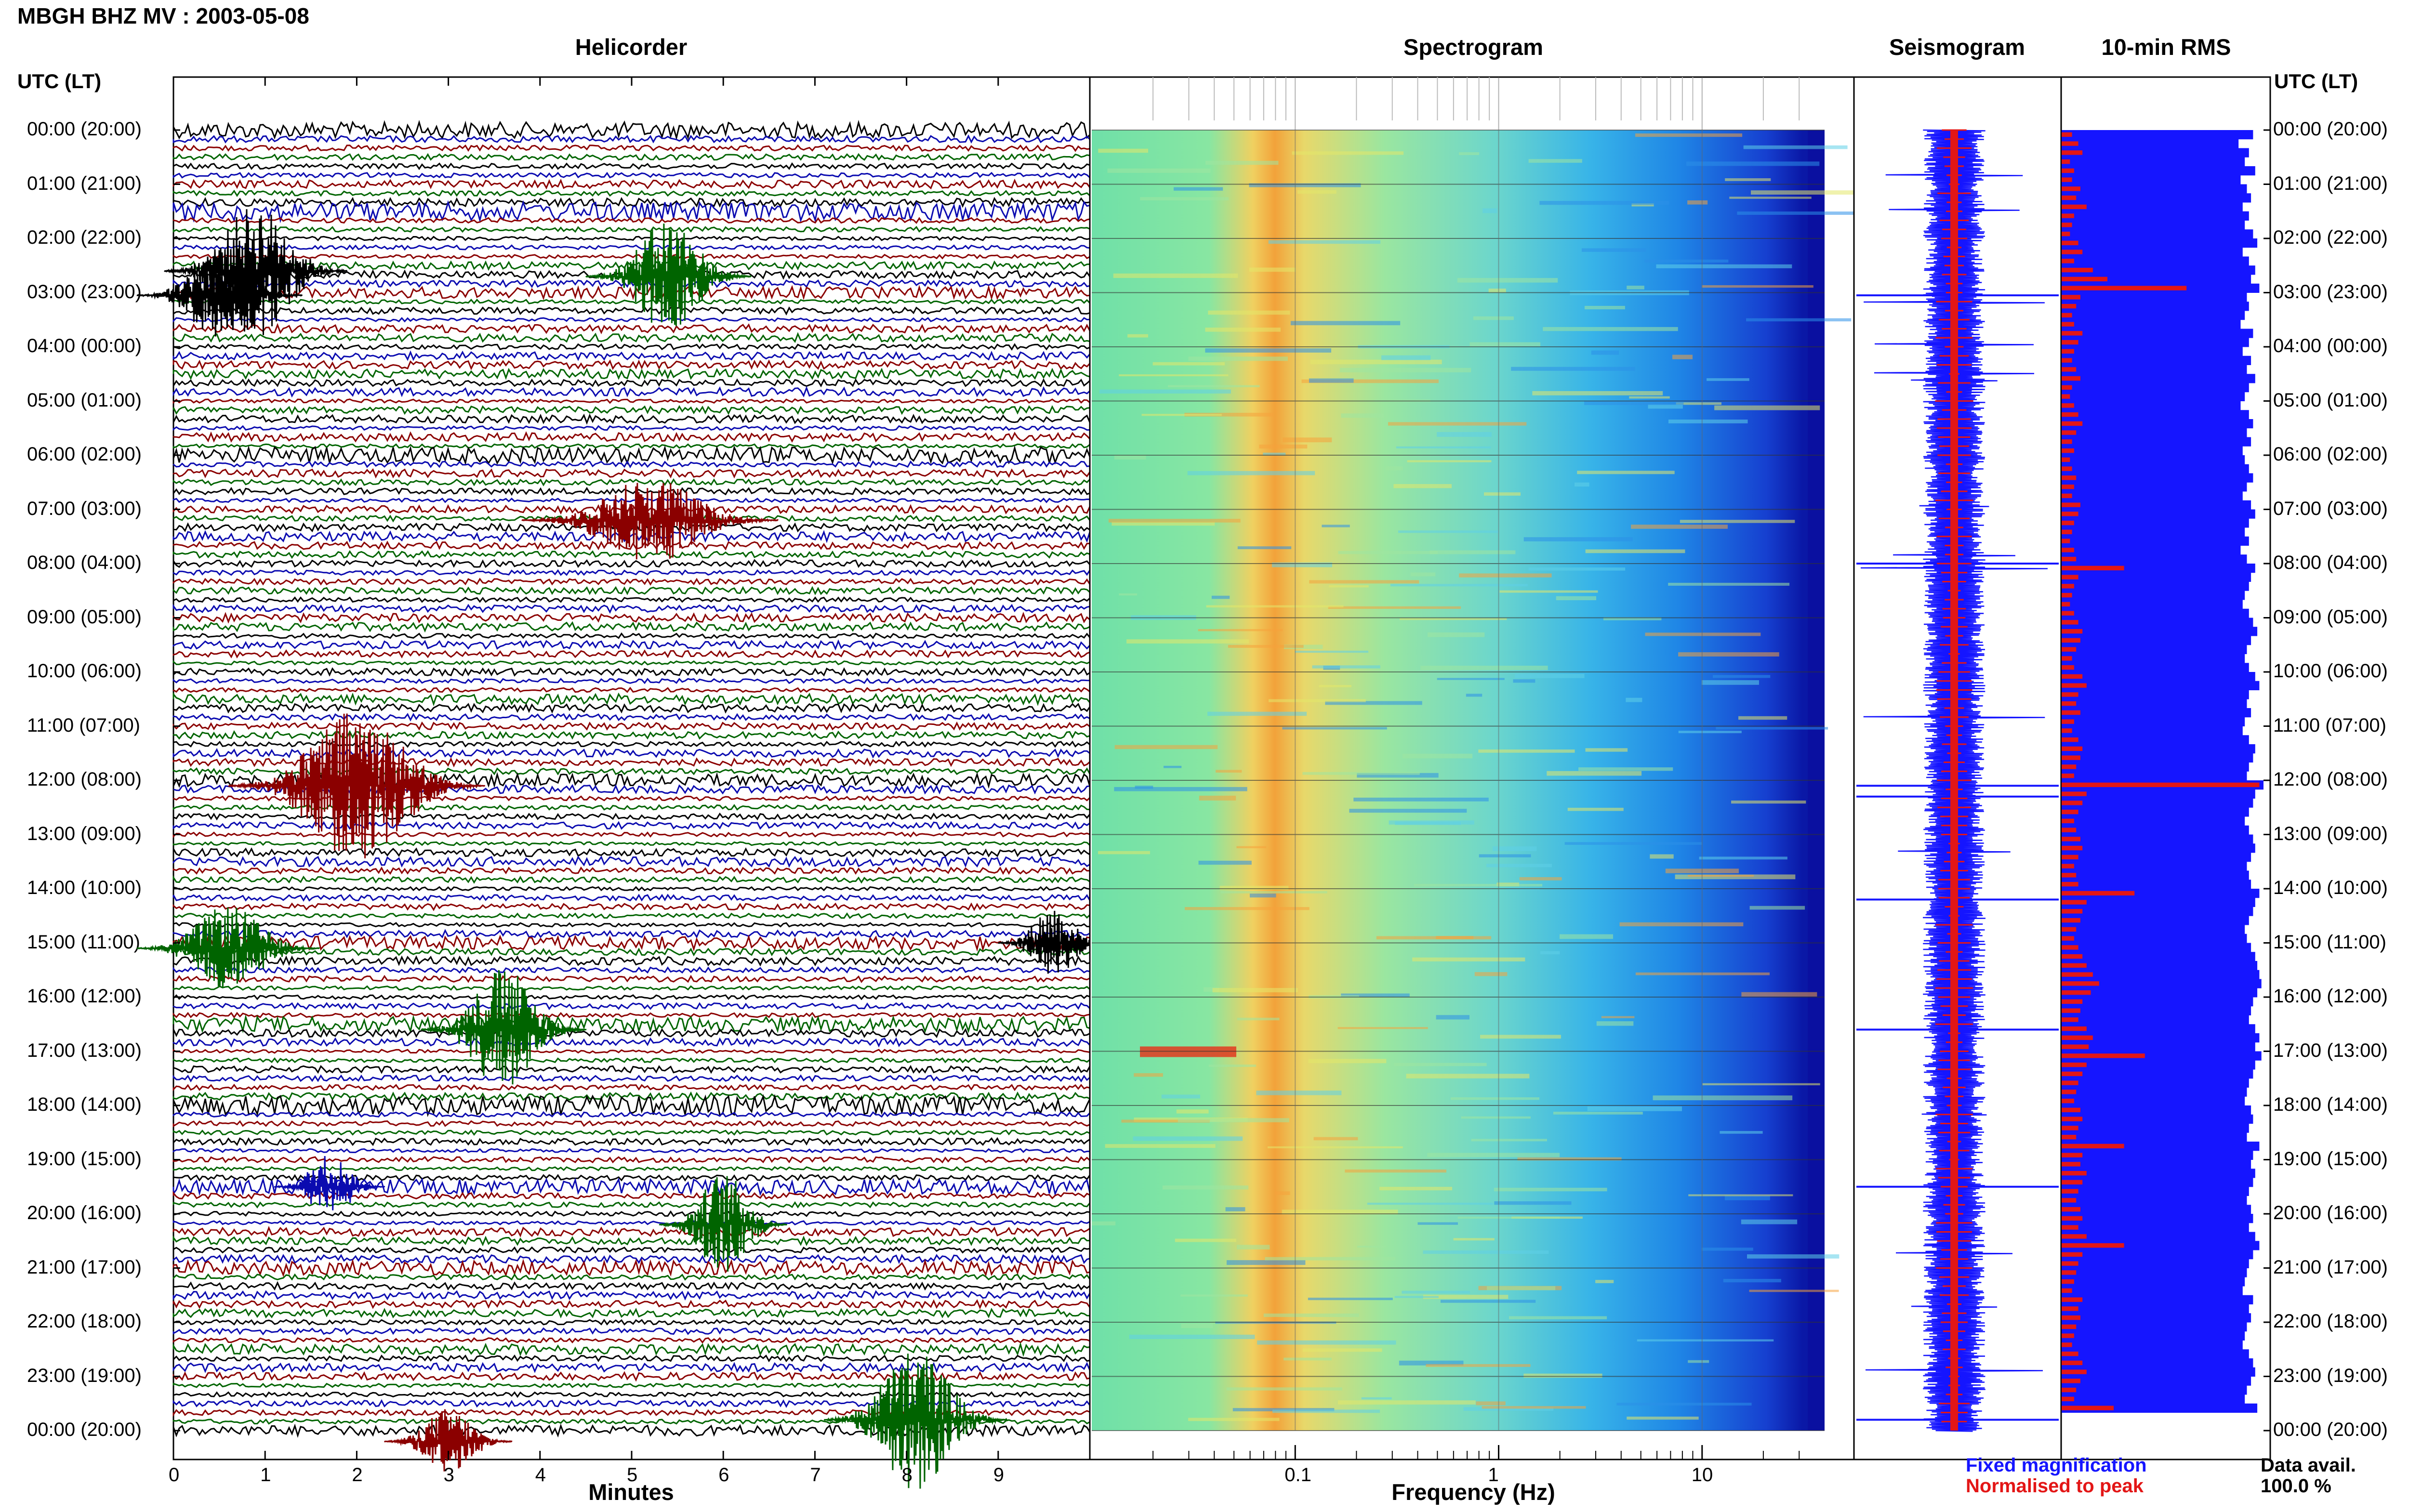  Describe the element at coordinates (2329, 942) in the screenshot. I see `time-label-r-15: 15:00 (11:00)` at that location.